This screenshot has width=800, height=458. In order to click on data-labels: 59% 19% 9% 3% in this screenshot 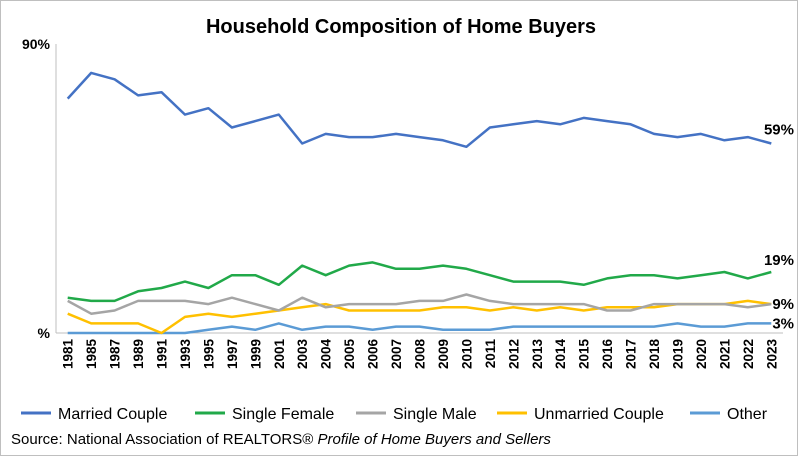, I will do `click(779, 227)`.